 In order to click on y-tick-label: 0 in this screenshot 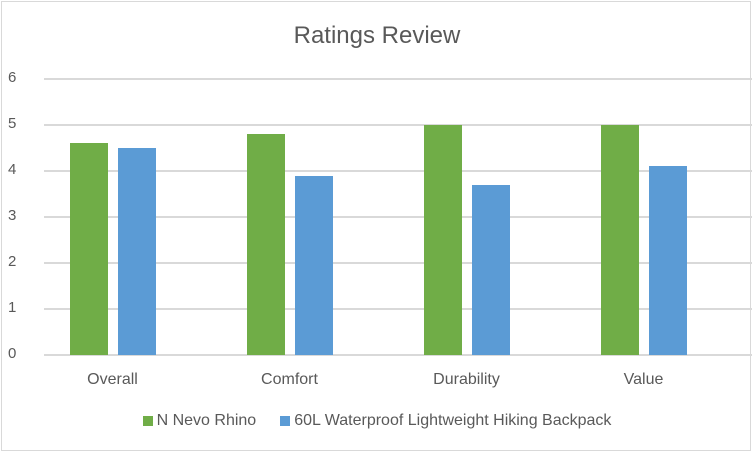, I will do `click(12, 353)`.